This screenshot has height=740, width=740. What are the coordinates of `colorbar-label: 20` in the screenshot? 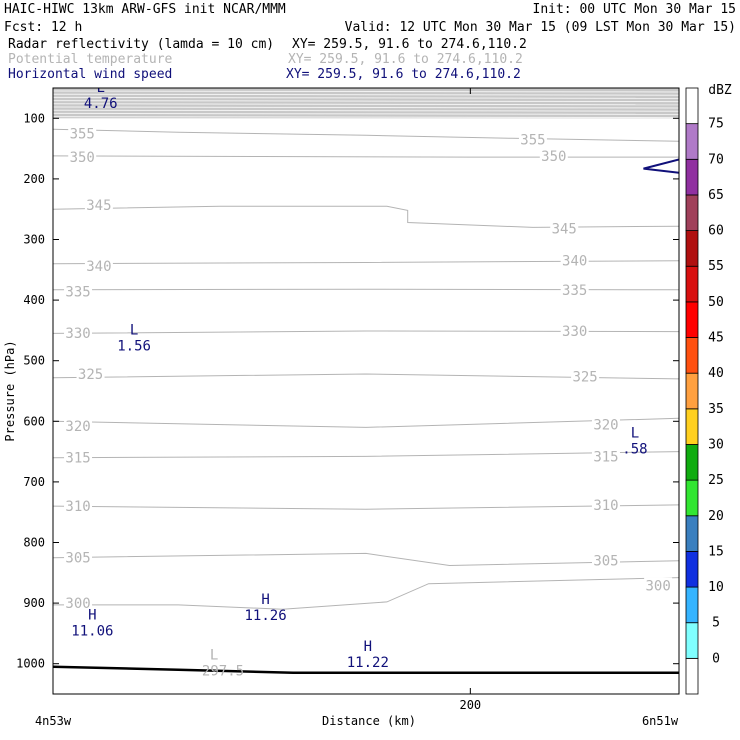 It's located at (716, 516).